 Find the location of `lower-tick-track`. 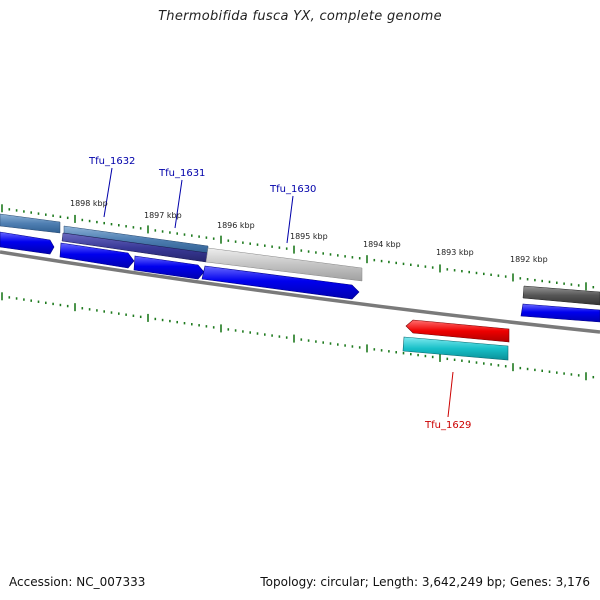

lower-tick-track is located at coordinates (298, 336).